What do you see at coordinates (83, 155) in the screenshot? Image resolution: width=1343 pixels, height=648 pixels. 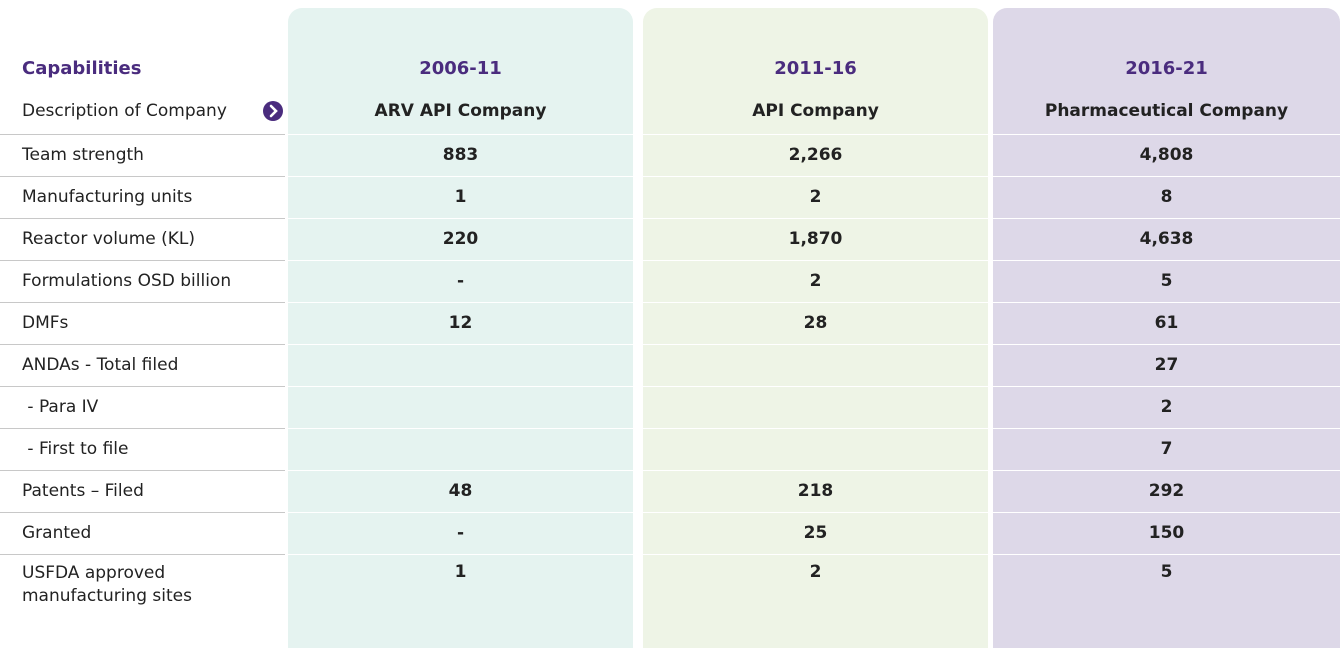 I see `row-label: Team strength` at bounding box center [83, 155].